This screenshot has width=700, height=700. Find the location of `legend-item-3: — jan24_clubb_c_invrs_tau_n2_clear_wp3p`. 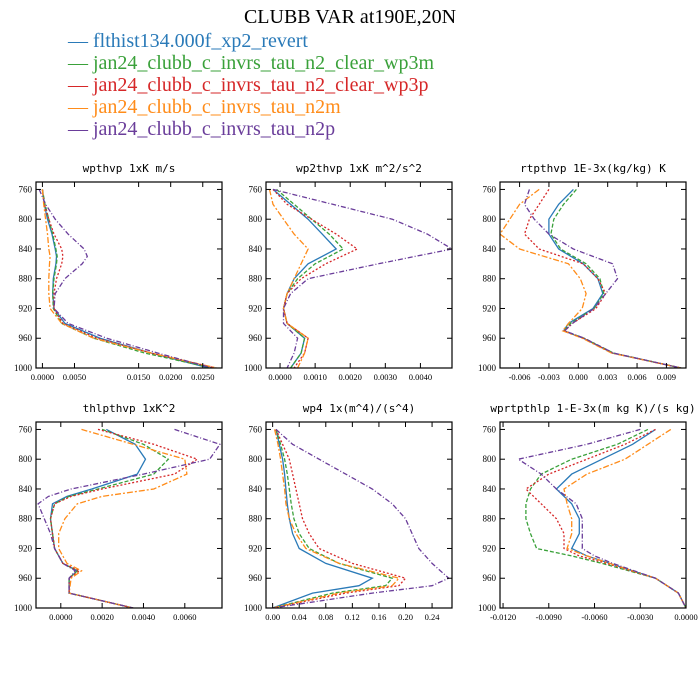

legend-item-3: — jan24_clubb_c_invrs_tau_n2_clear_wp3p is located at coordinates (251, 85).